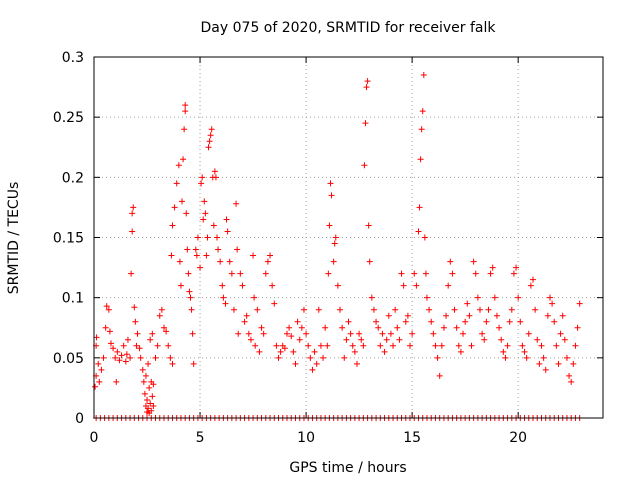 The image size is (640, 480). Describe the element at coordinates (68, 359) in the screenshot. I see `y-tick-label: 0.05` at that location.